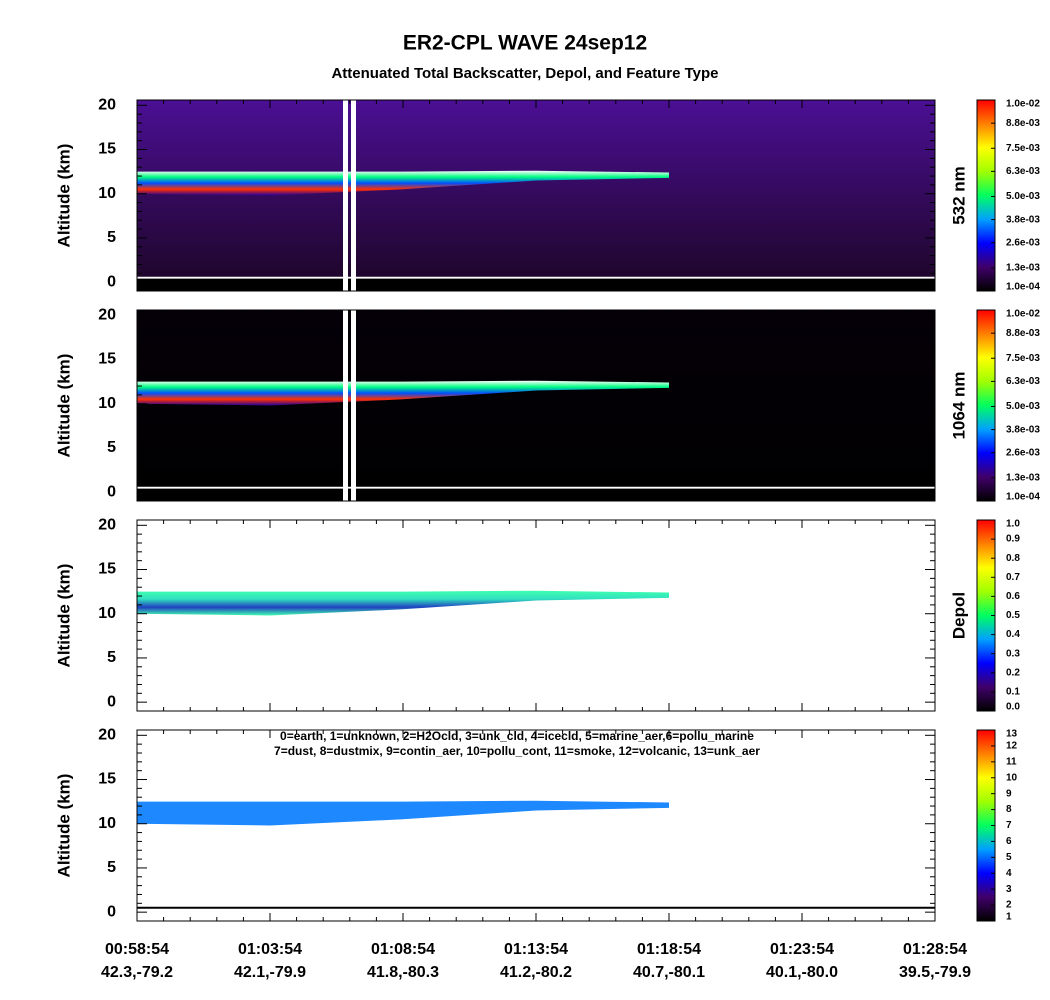  What do you see at coordinates (669, 972) in the screenshot?
I see `x-location-label: 40.7,-80.1` at bounding box center [669, 972].